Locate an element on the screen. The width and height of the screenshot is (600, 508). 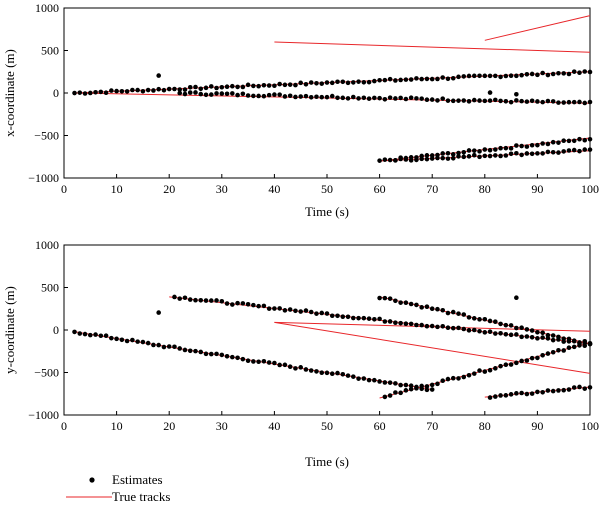
x-tick-label: 100 is located at coordinates (590, 189).